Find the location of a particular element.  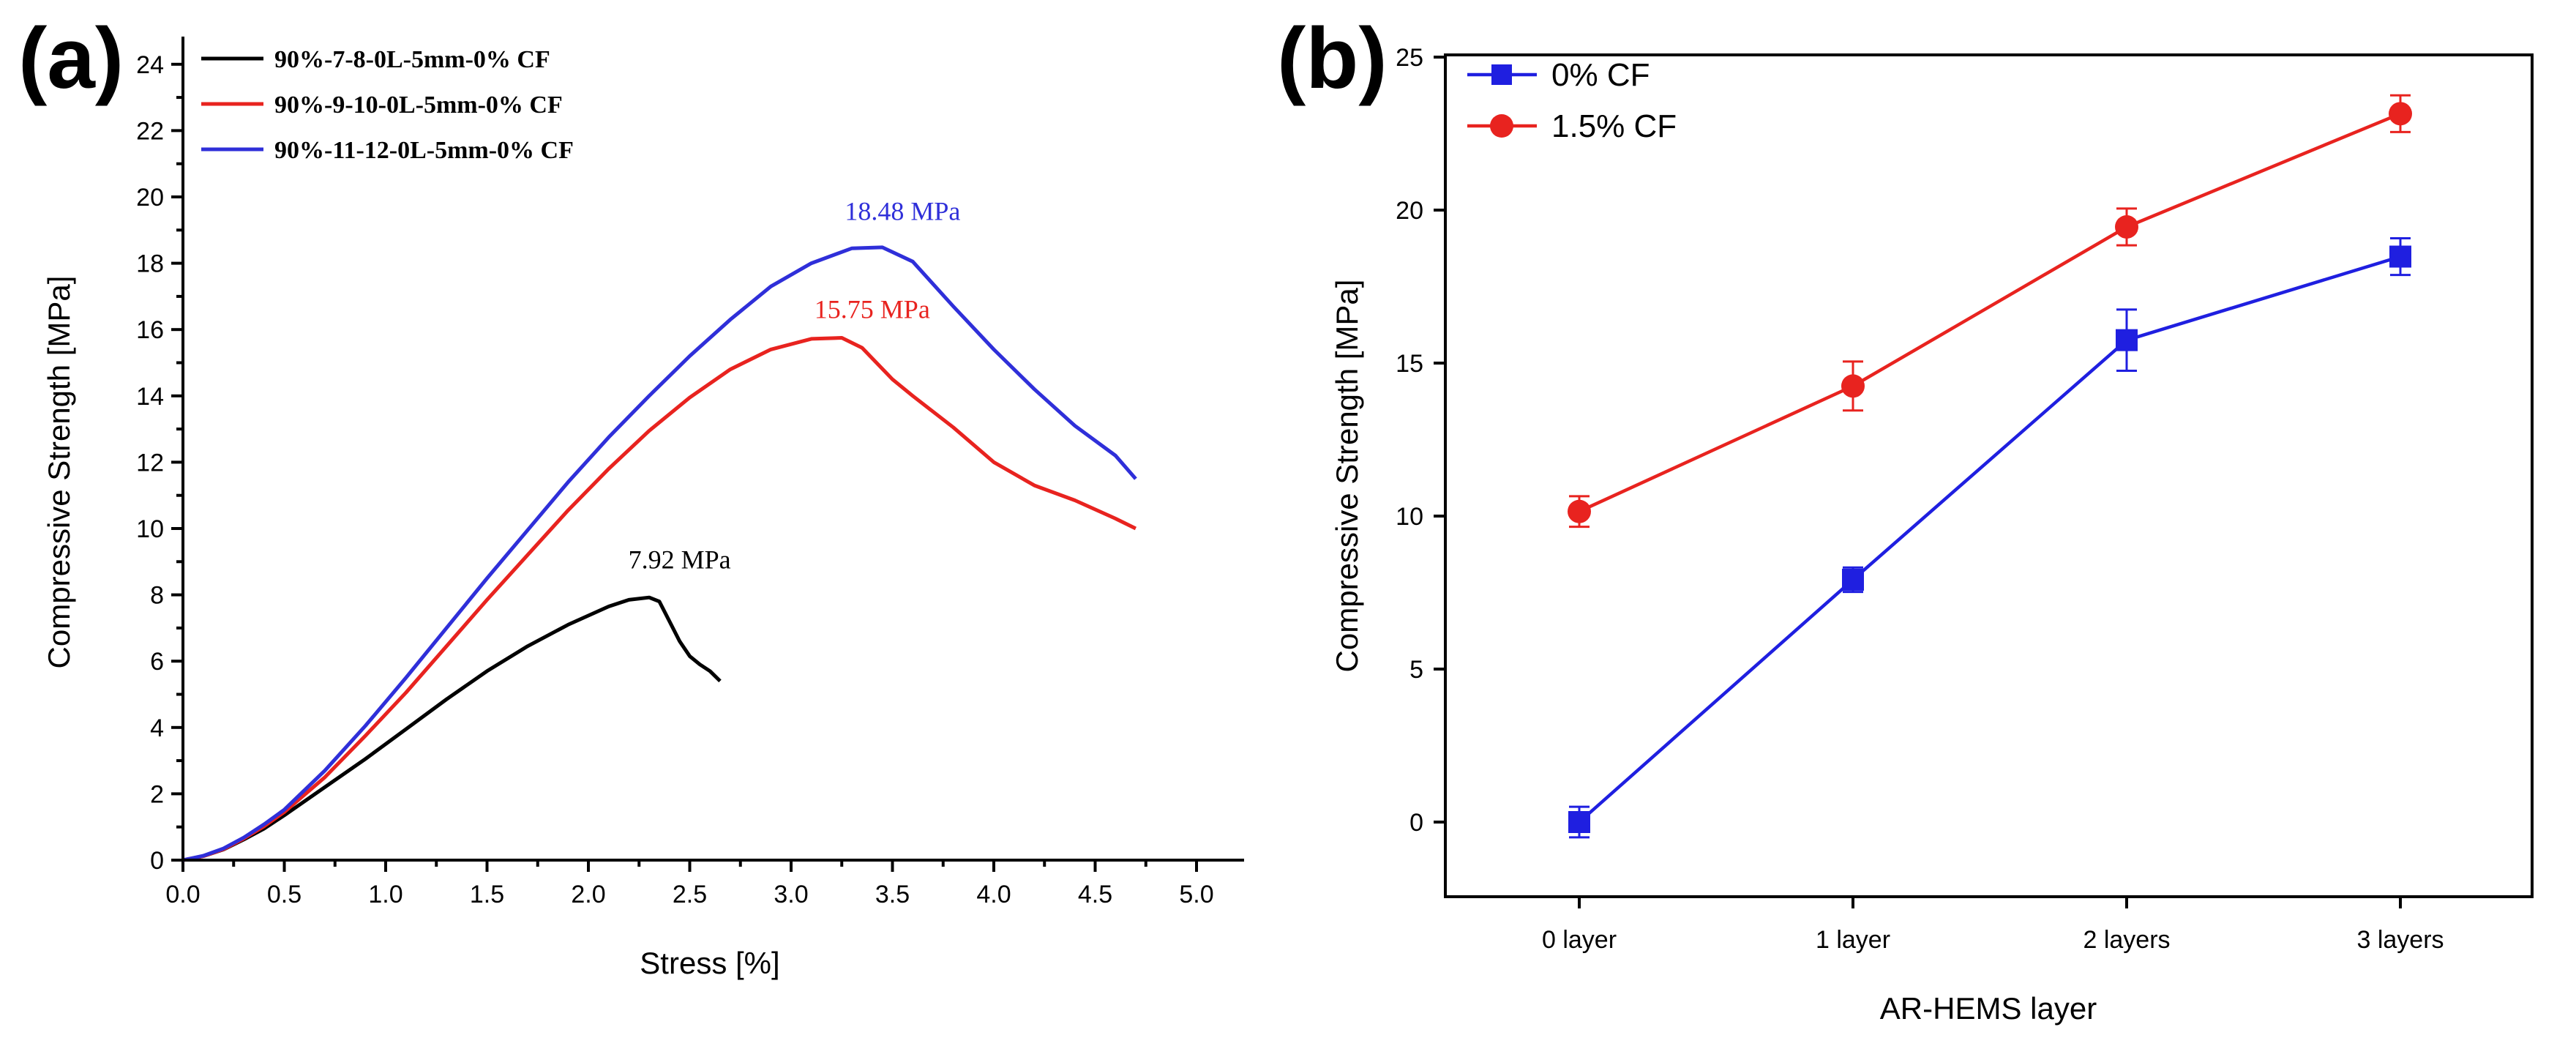

panel-a-y-tick-label-9: 18 is located at coordinates (150, 264).